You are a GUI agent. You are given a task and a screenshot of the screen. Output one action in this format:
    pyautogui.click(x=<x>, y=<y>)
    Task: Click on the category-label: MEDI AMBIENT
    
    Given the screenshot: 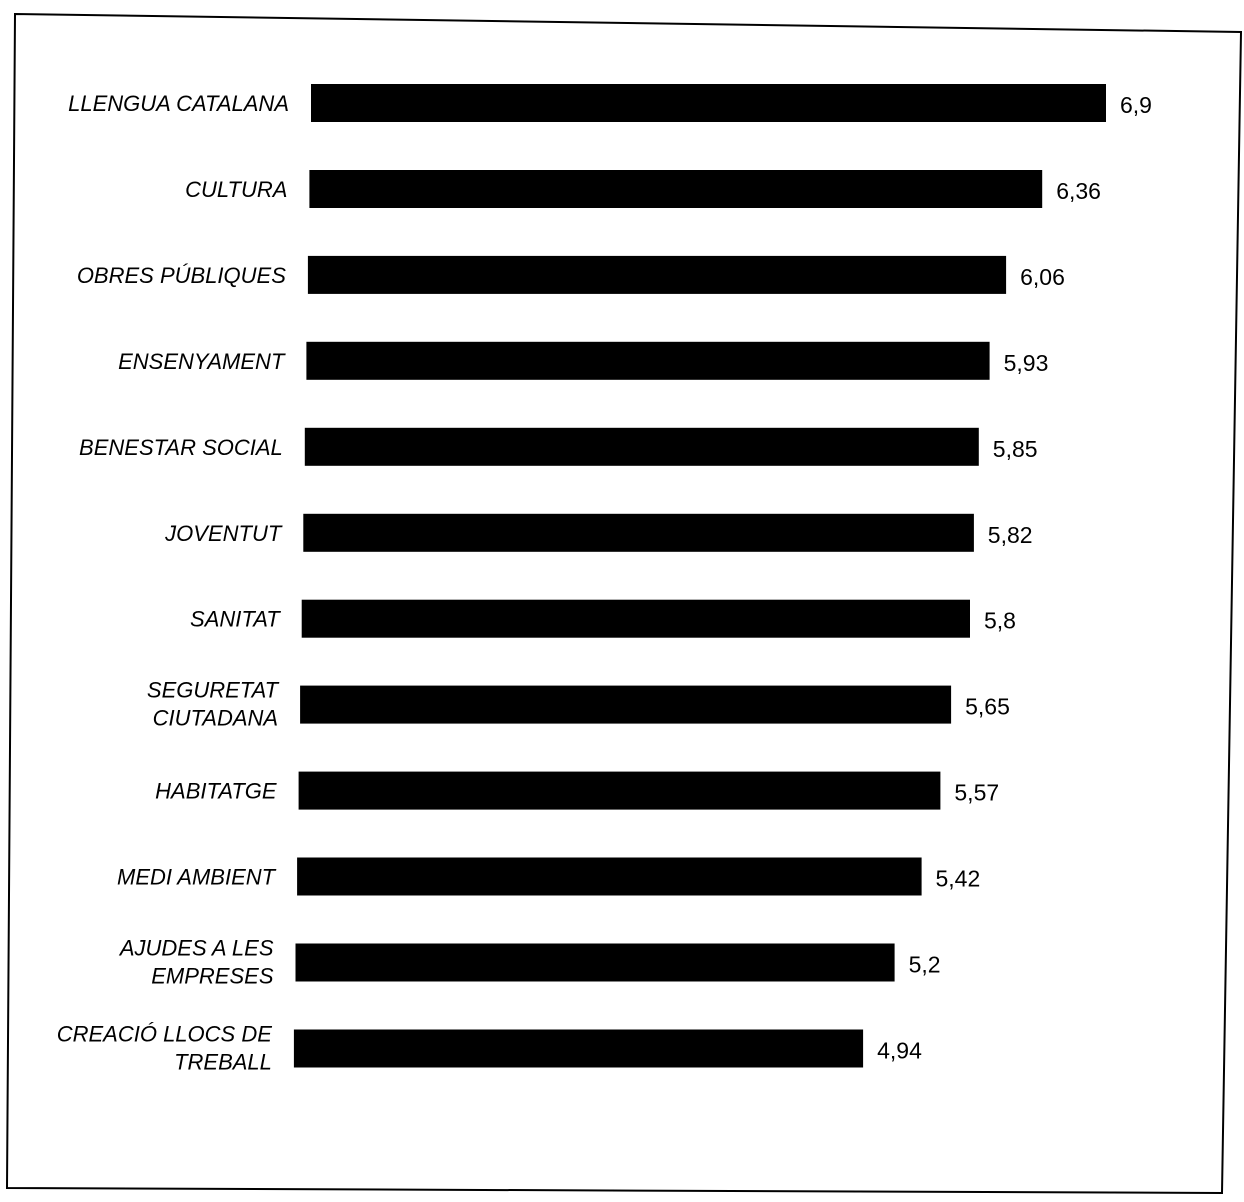 What is the action you would take?
    pyautogui.click(x=197, y=877)
    